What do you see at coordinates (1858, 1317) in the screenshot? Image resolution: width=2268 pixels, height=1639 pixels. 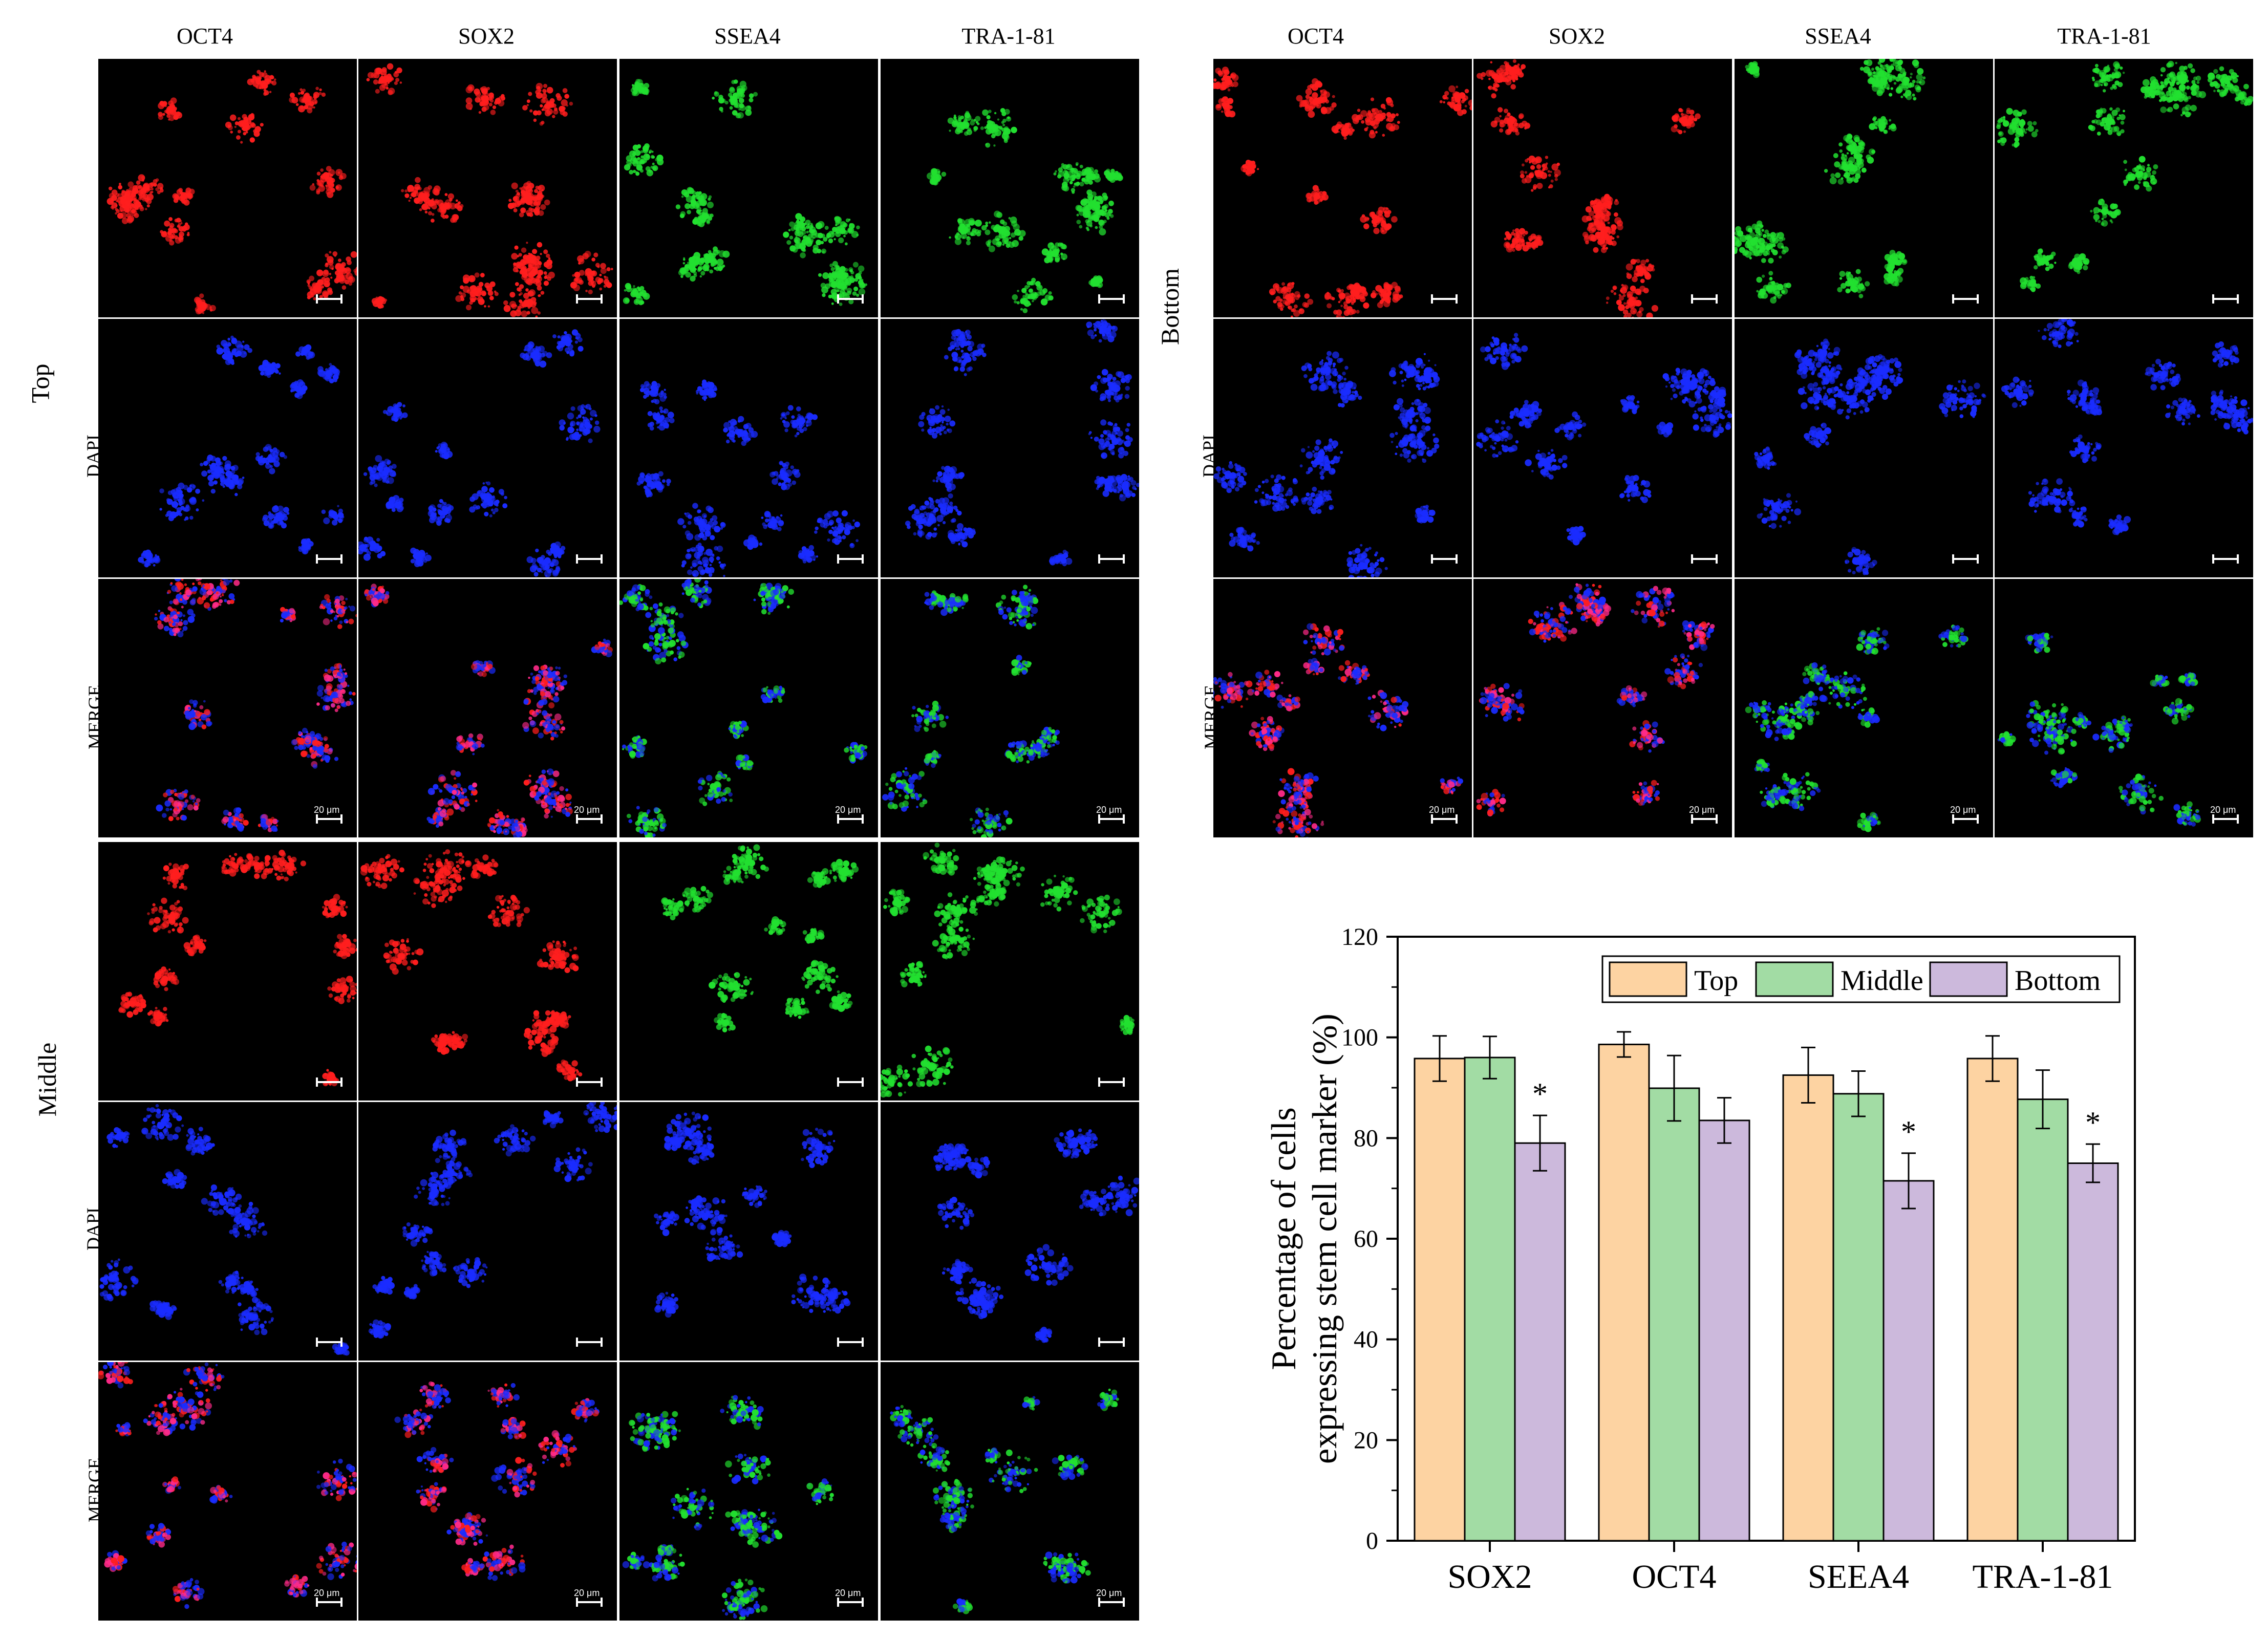 I see `bar-middle-seea4` at bounding box center [1858, 1317].